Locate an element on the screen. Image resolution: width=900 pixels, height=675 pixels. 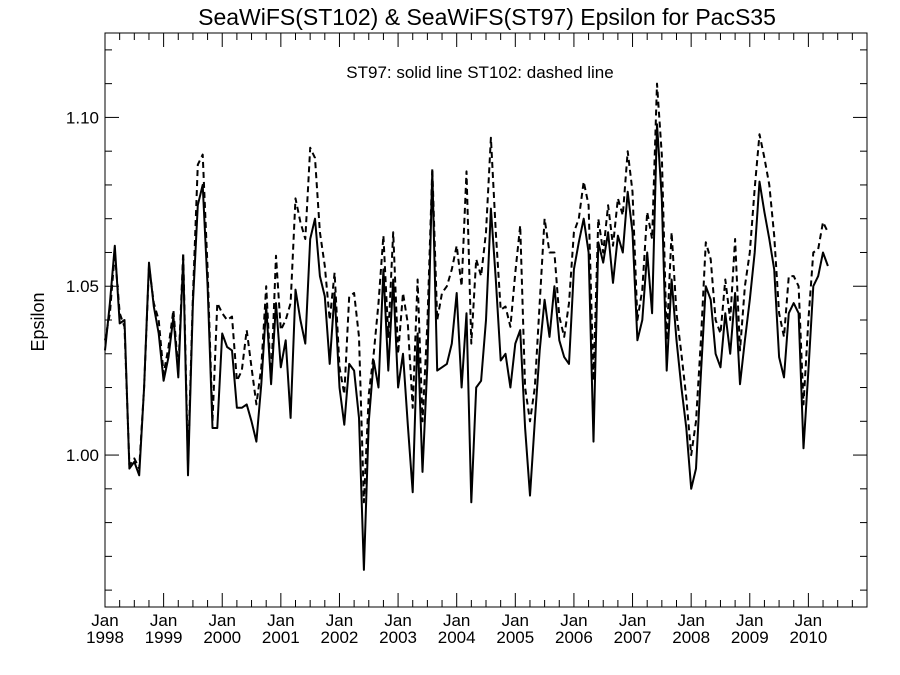
x-tick-year-label: 1999 is located at coordinates (164, 637).